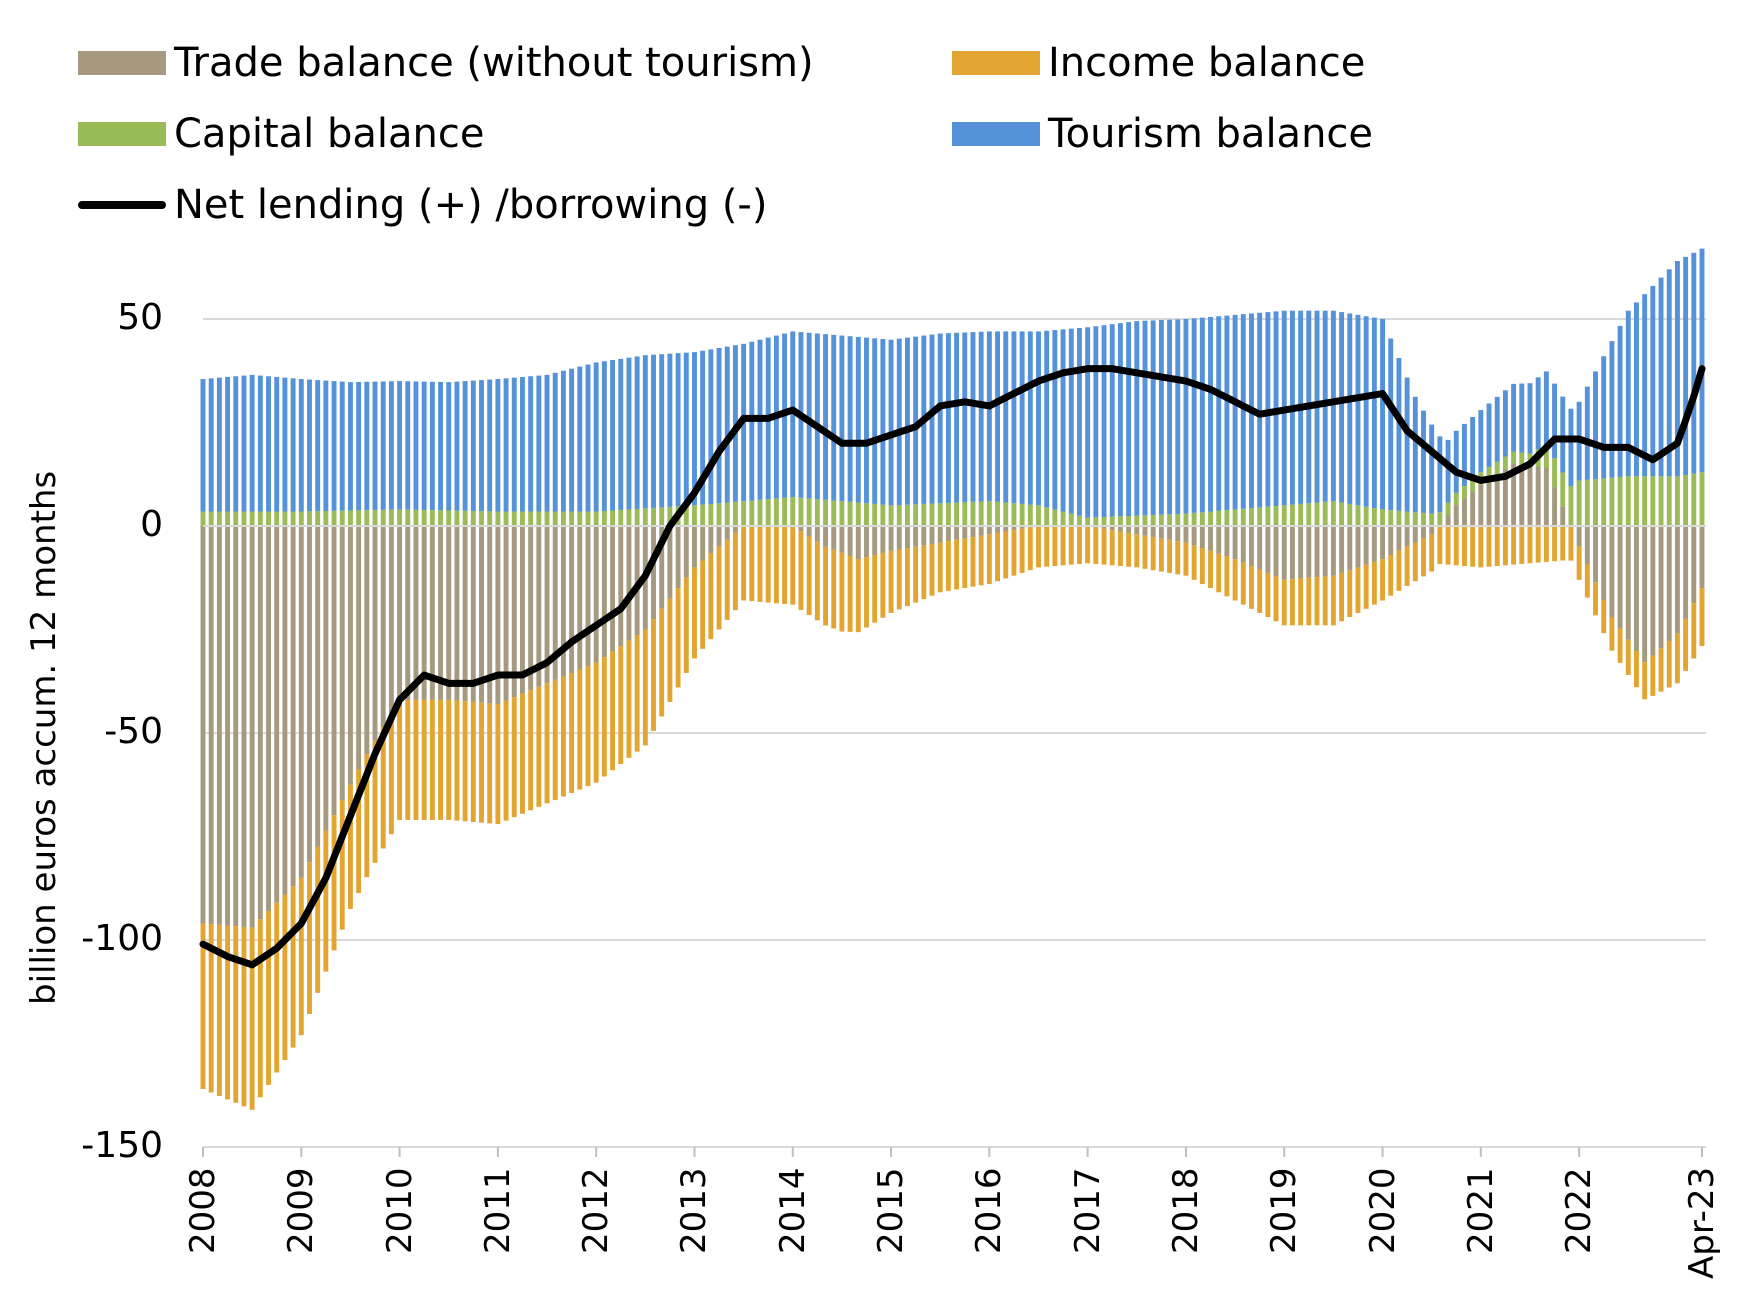 The height and width of the screenshot is (1310, 1746). I want to click on x-tick-label: Apr-23, so click(1702, 1222).